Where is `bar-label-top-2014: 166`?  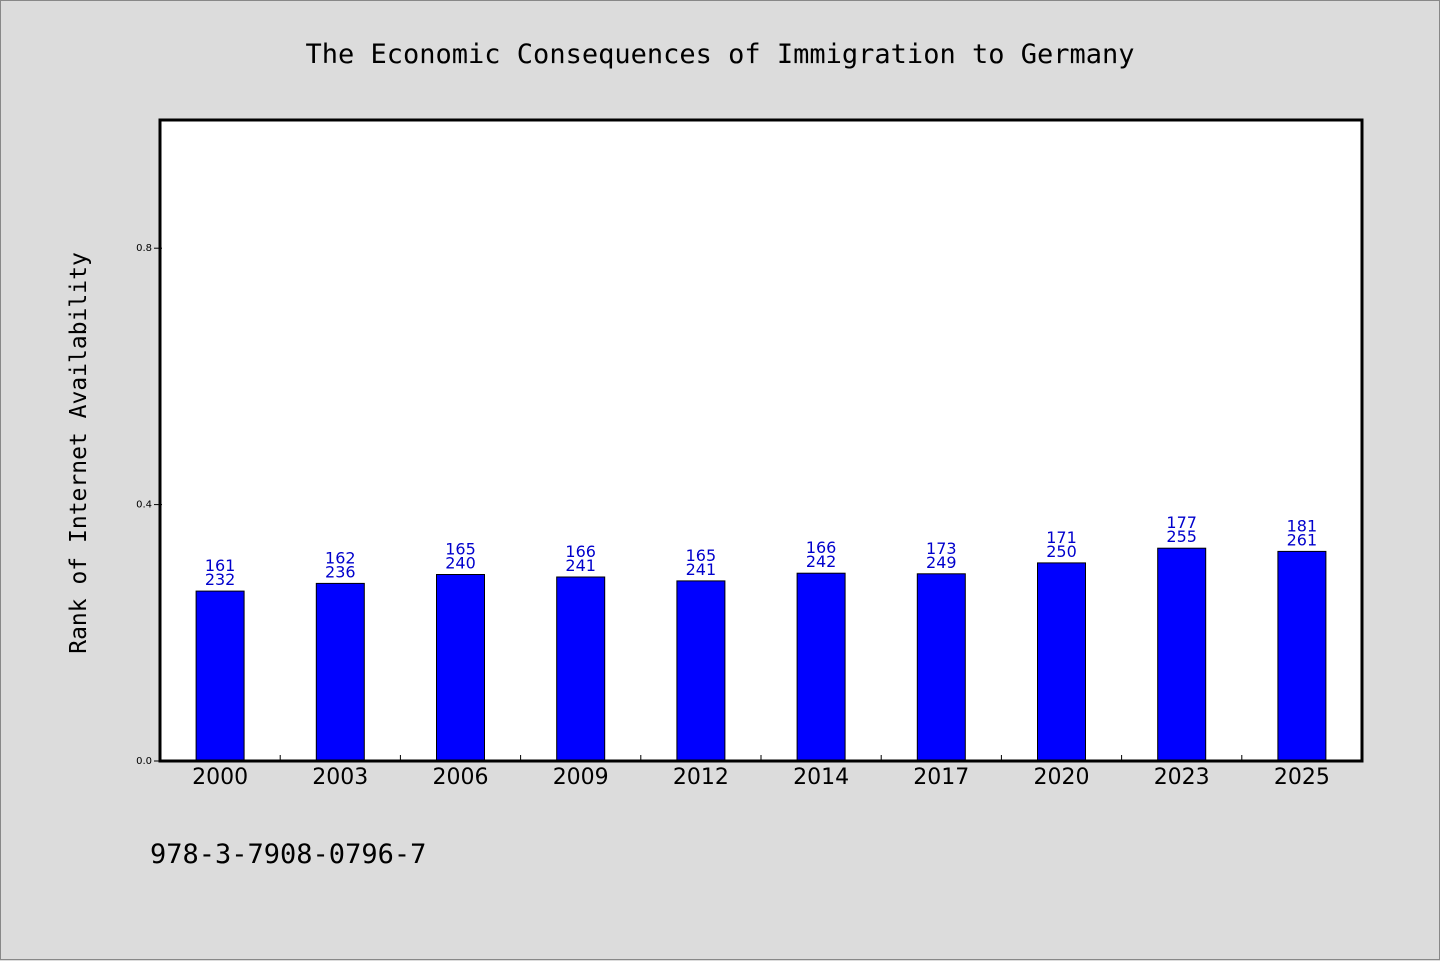 bar-label-top-2014: 166 is located at coordinates (821, 547).